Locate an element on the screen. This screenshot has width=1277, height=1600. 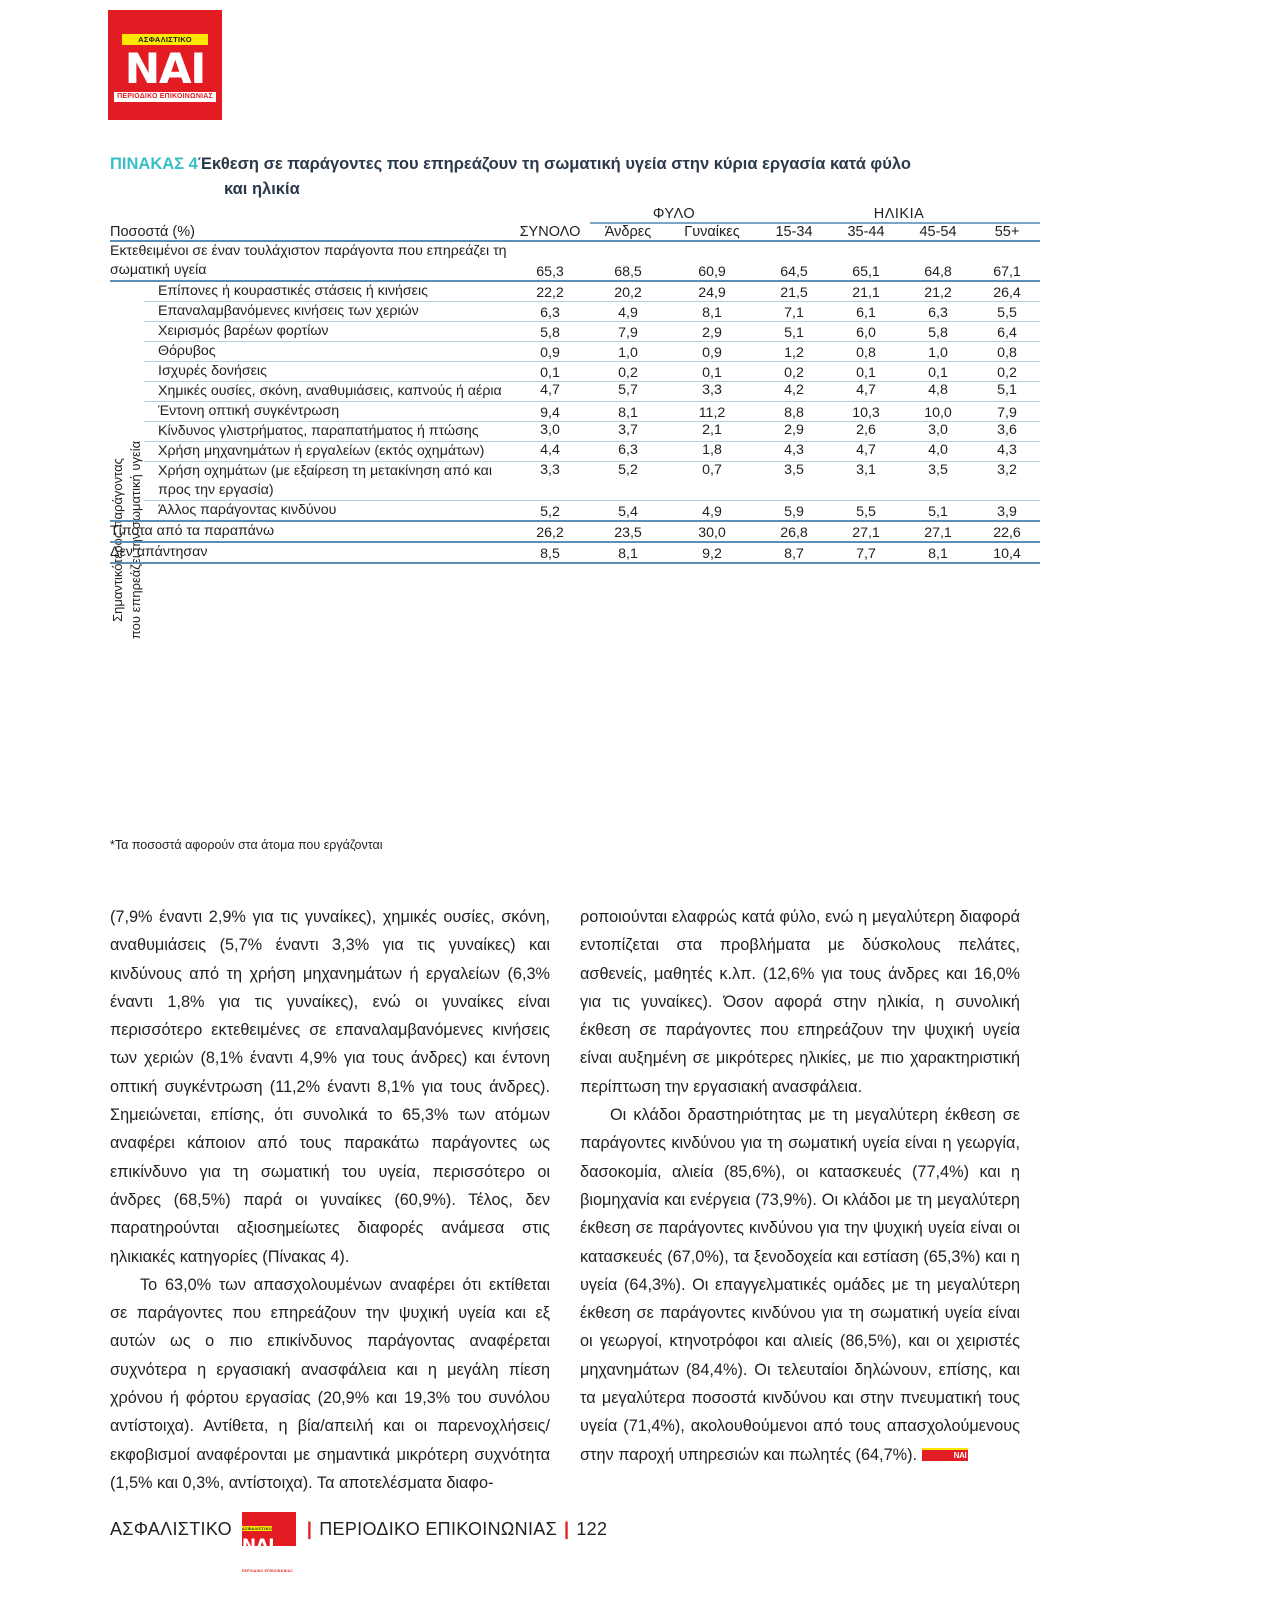
cell-total: 8,5 is located at coordinates (550, 552).